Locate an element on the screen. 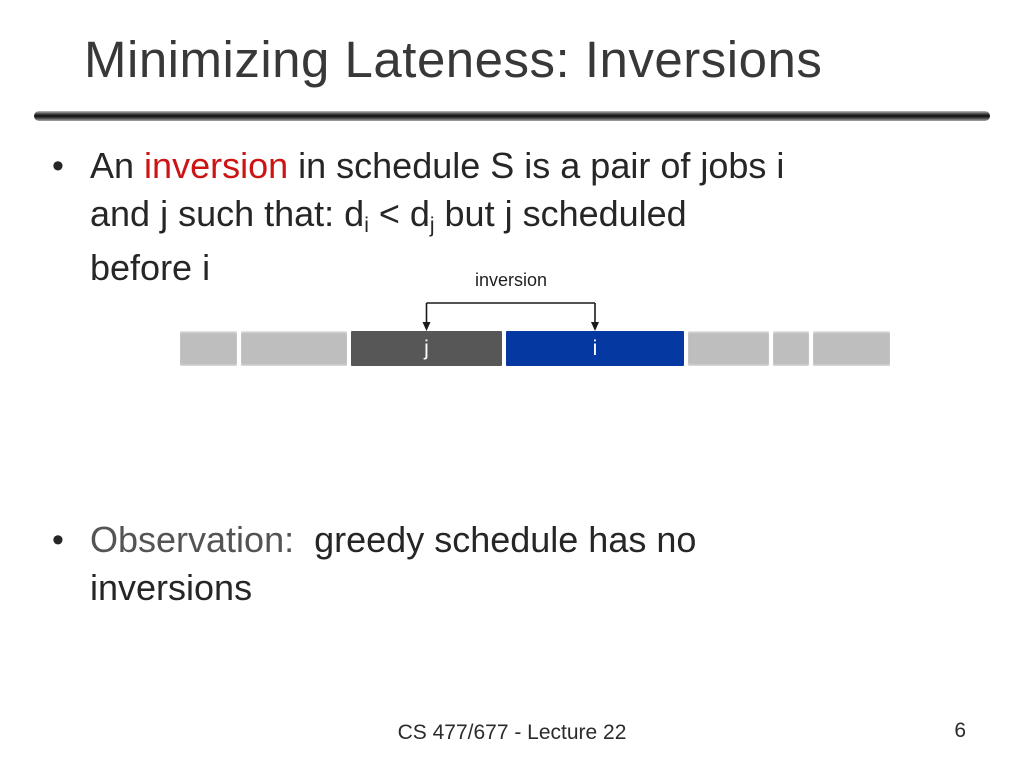 The height and width of the screenshot is (768, 1024). text-line: and j such that: di < dj but j scheduled is located at coordinates (502, 217).